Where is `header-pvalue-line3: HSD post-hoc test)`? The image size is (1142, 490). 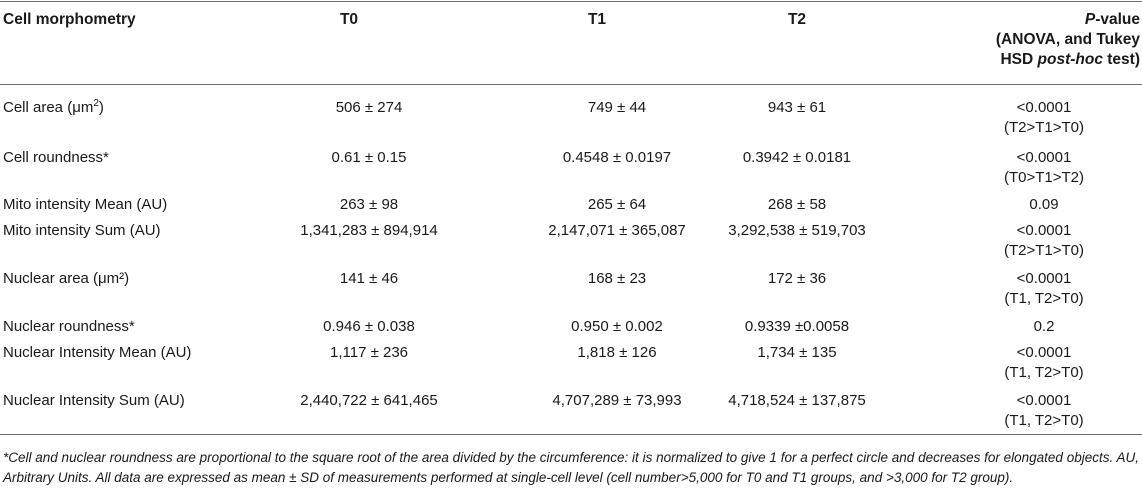 header-pvalue-line3: HSD post-hoc test) is located at coordinates (1070, 59).